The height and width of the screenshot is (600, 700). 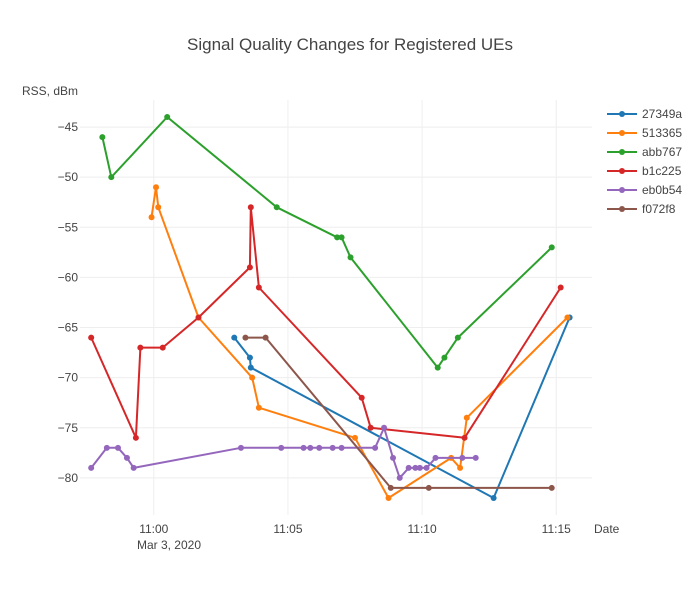 I want to click on legend-label: f072f8, so click(x=659, y=209).